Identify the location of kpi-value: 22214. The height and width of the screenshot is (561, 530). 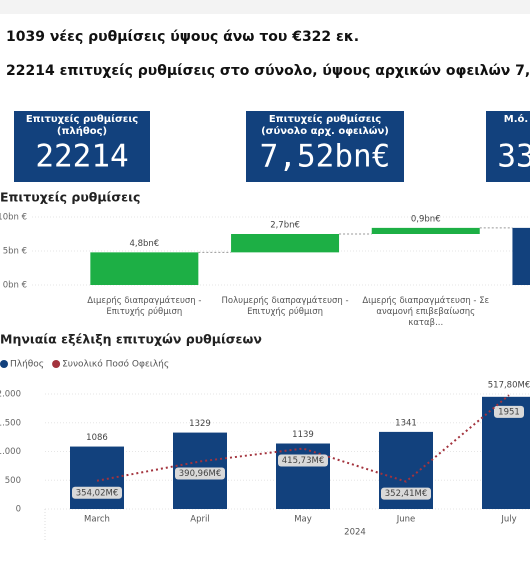
(81, 157).